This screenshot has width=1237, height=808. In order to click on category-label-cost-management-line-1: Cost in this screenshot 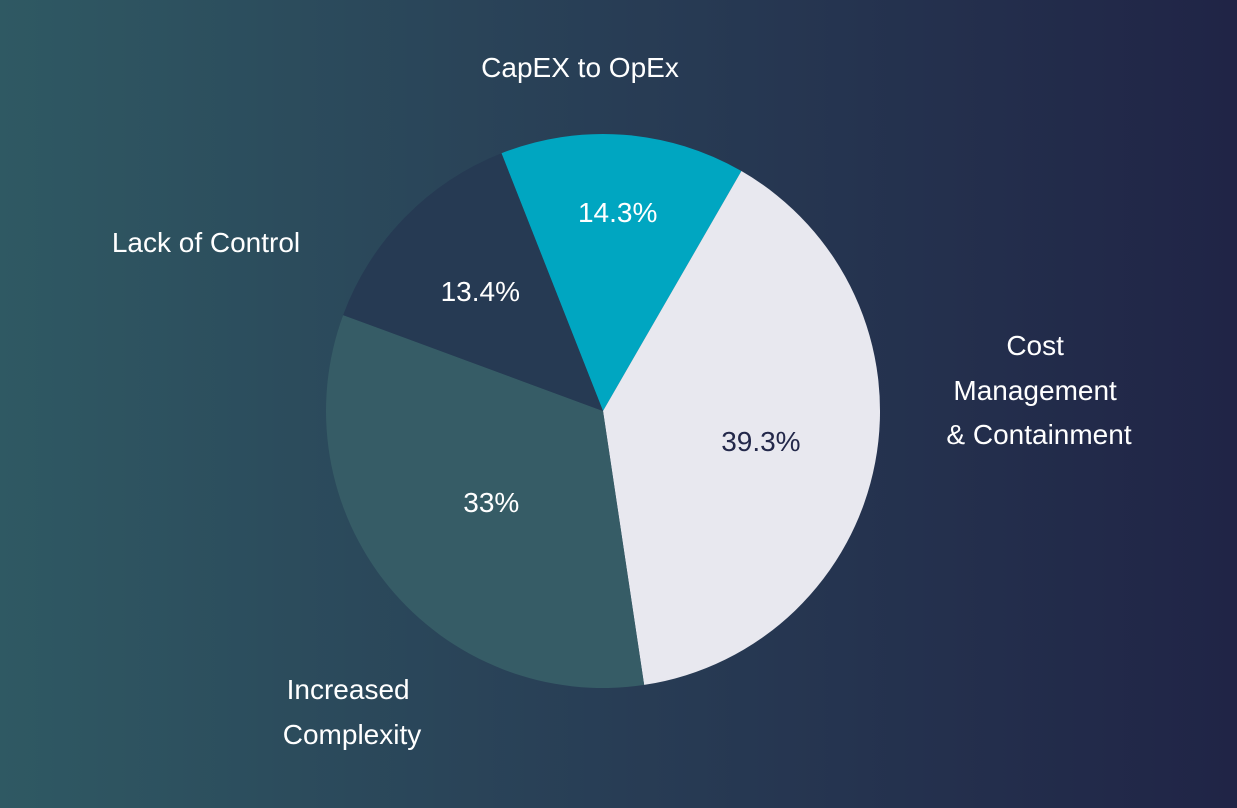, I will do `click(1035, 345)`.